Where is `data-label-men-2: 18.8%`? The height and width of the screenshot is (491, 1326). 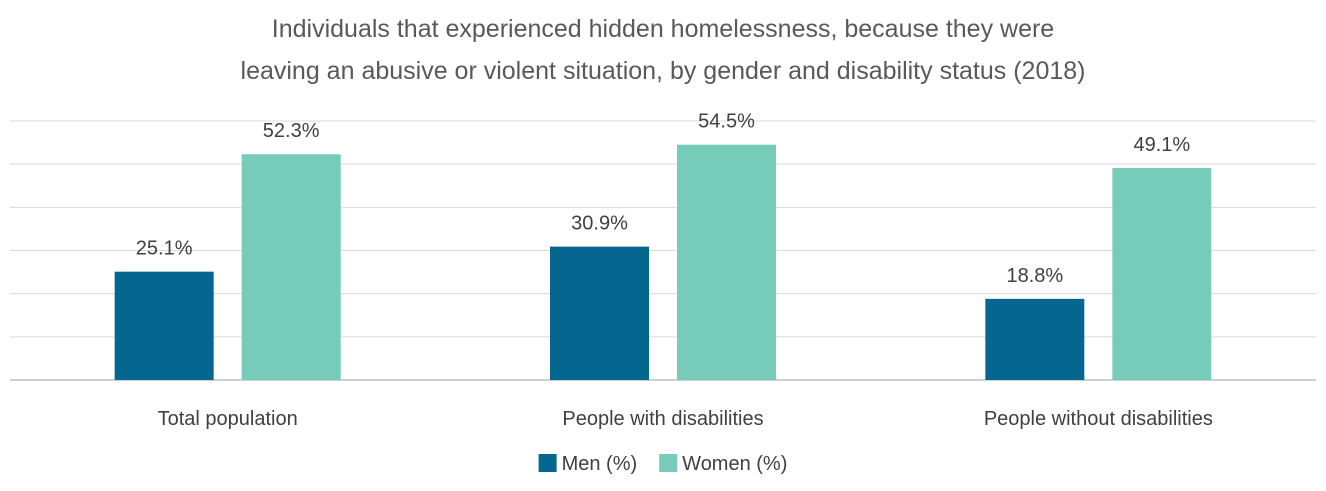
data-label-men-2: 18.8% is located at coordinates (1034, 276).